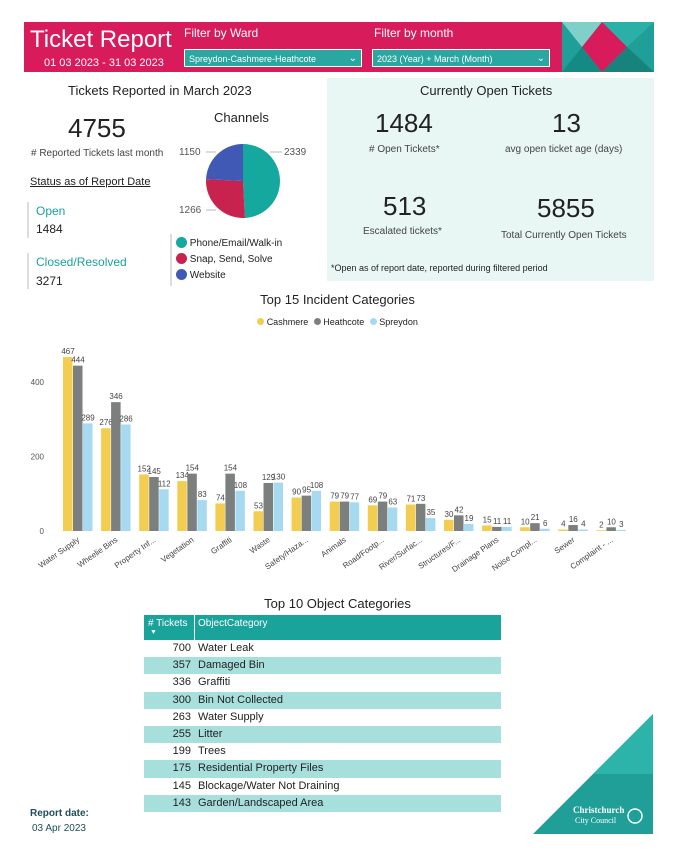 The width and height of the screenshot is (675, 862). Describe the element at coordinates (160, 90) in the screenshot. I see `reported-heading: Tickets Reported in March 2023` at that location.